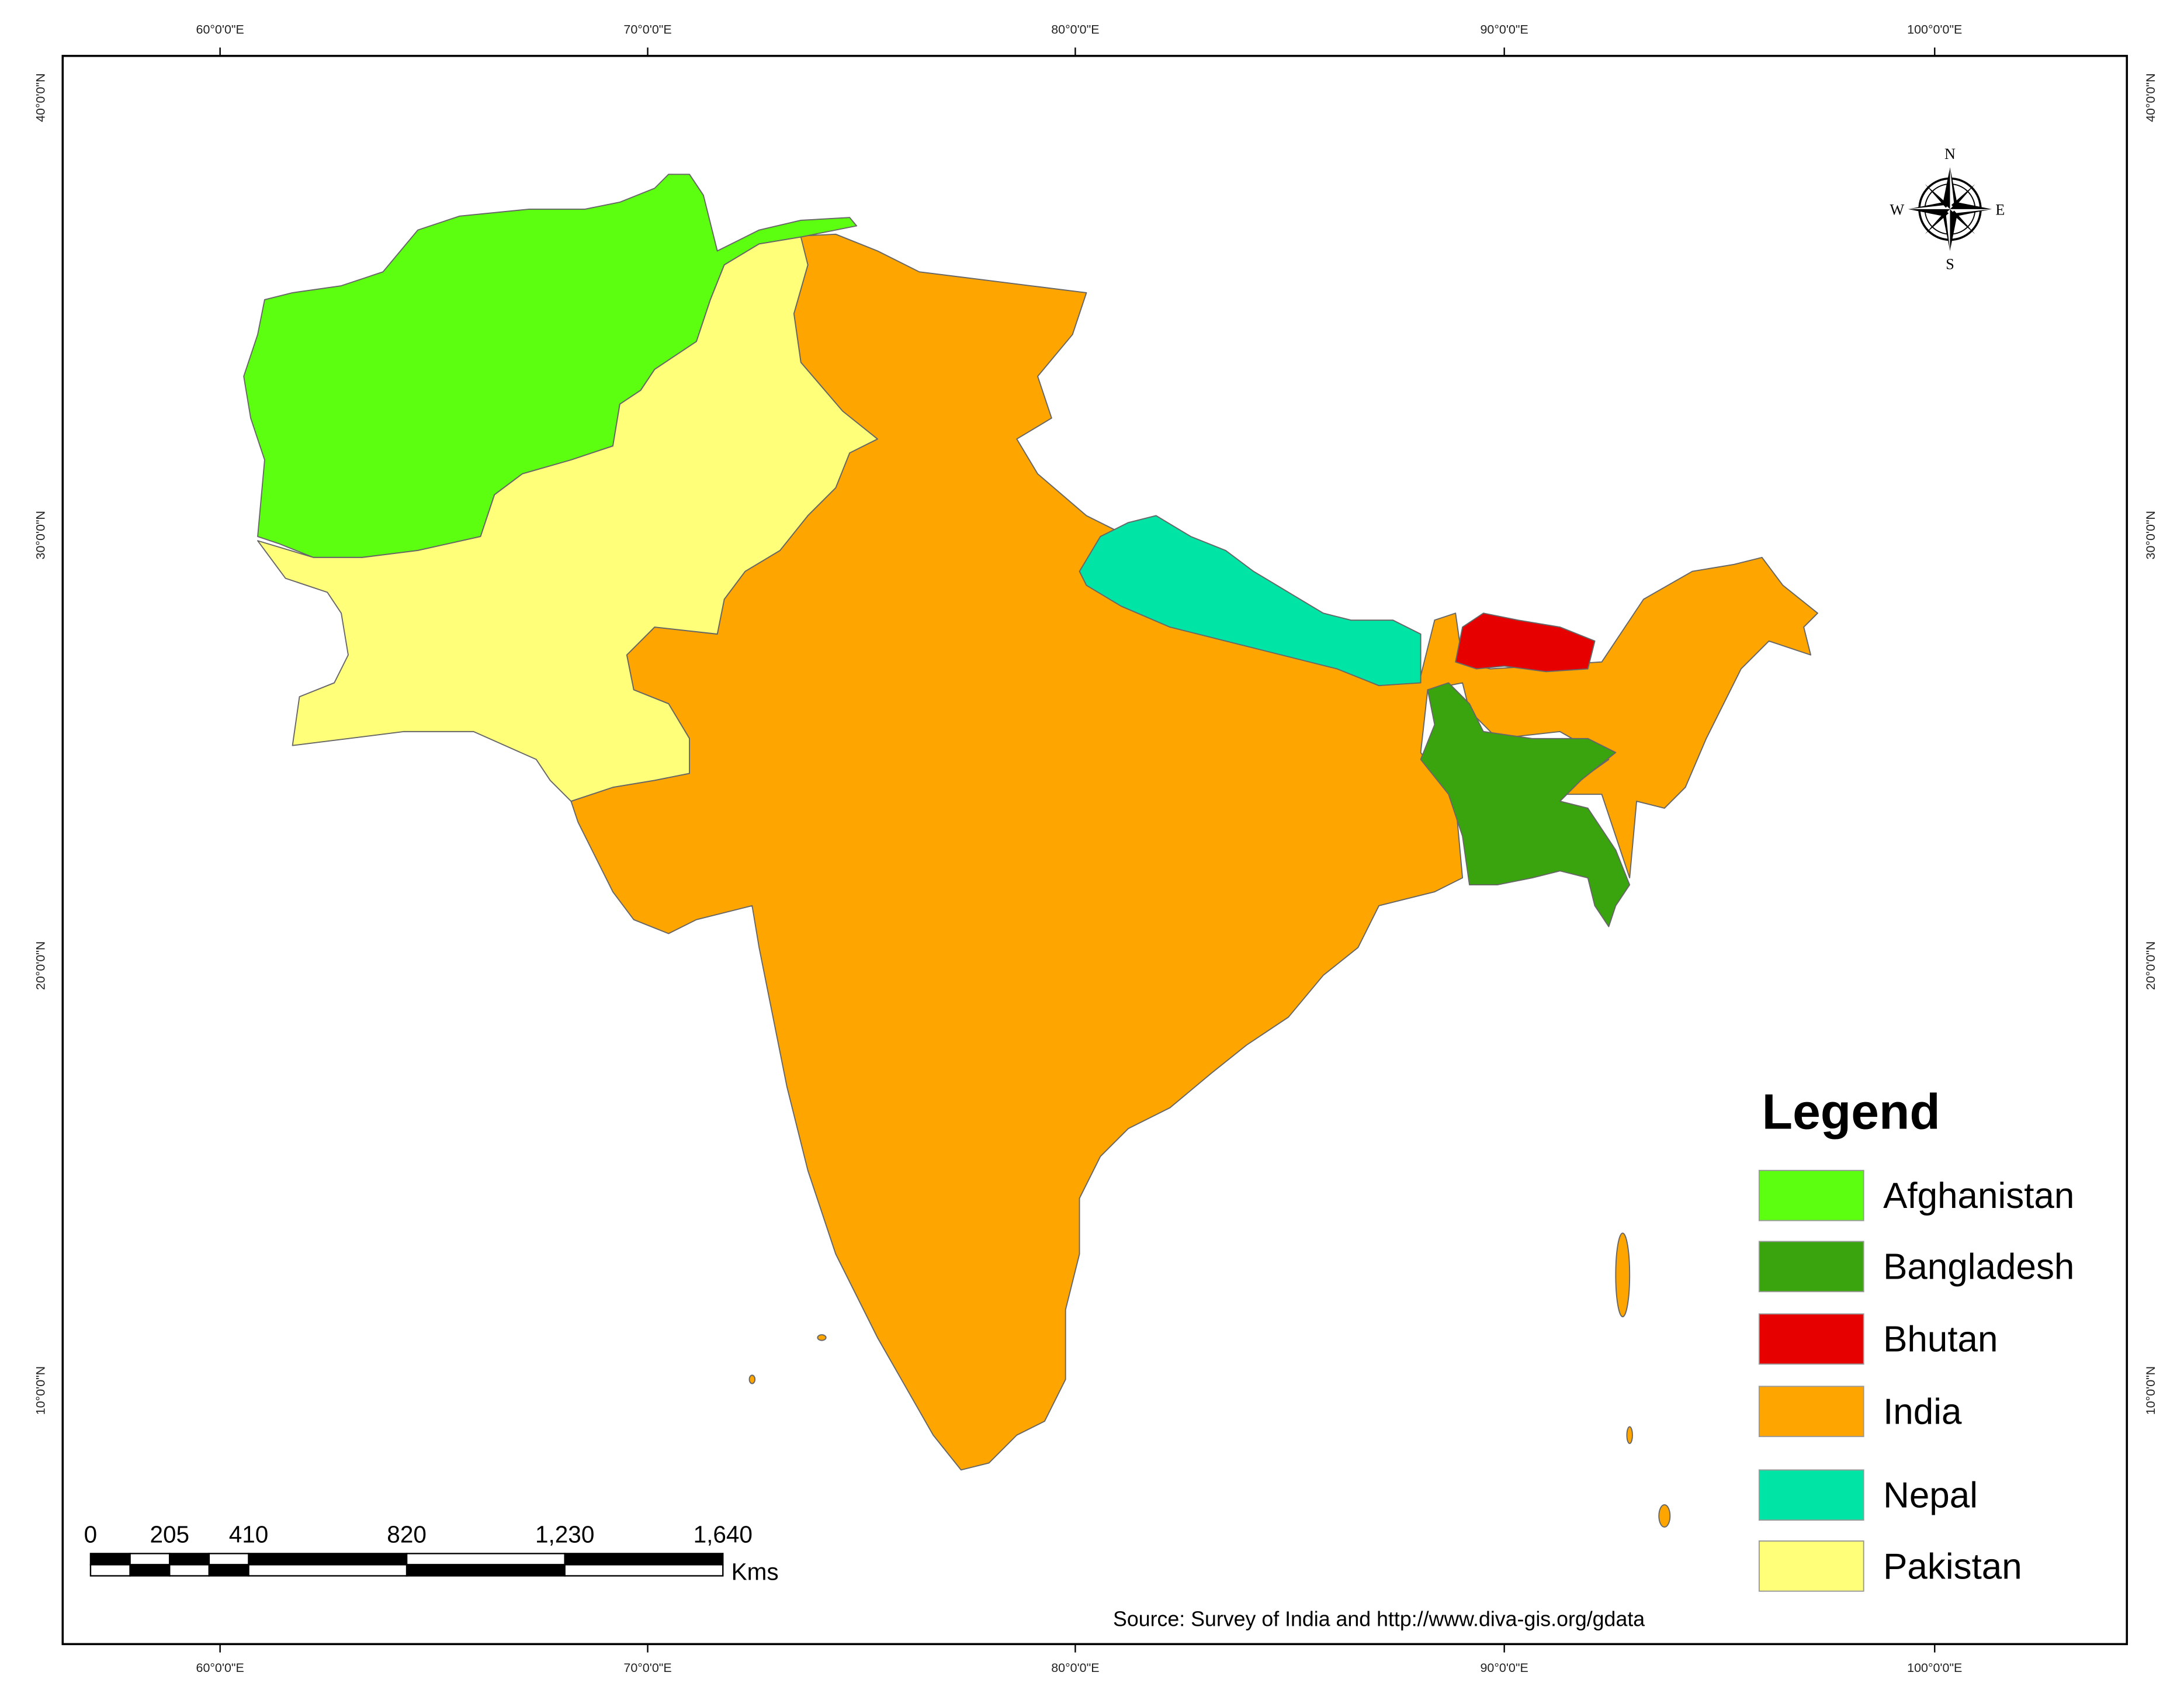  I want to click on scale-label: 1,230, so click(564, 1534).